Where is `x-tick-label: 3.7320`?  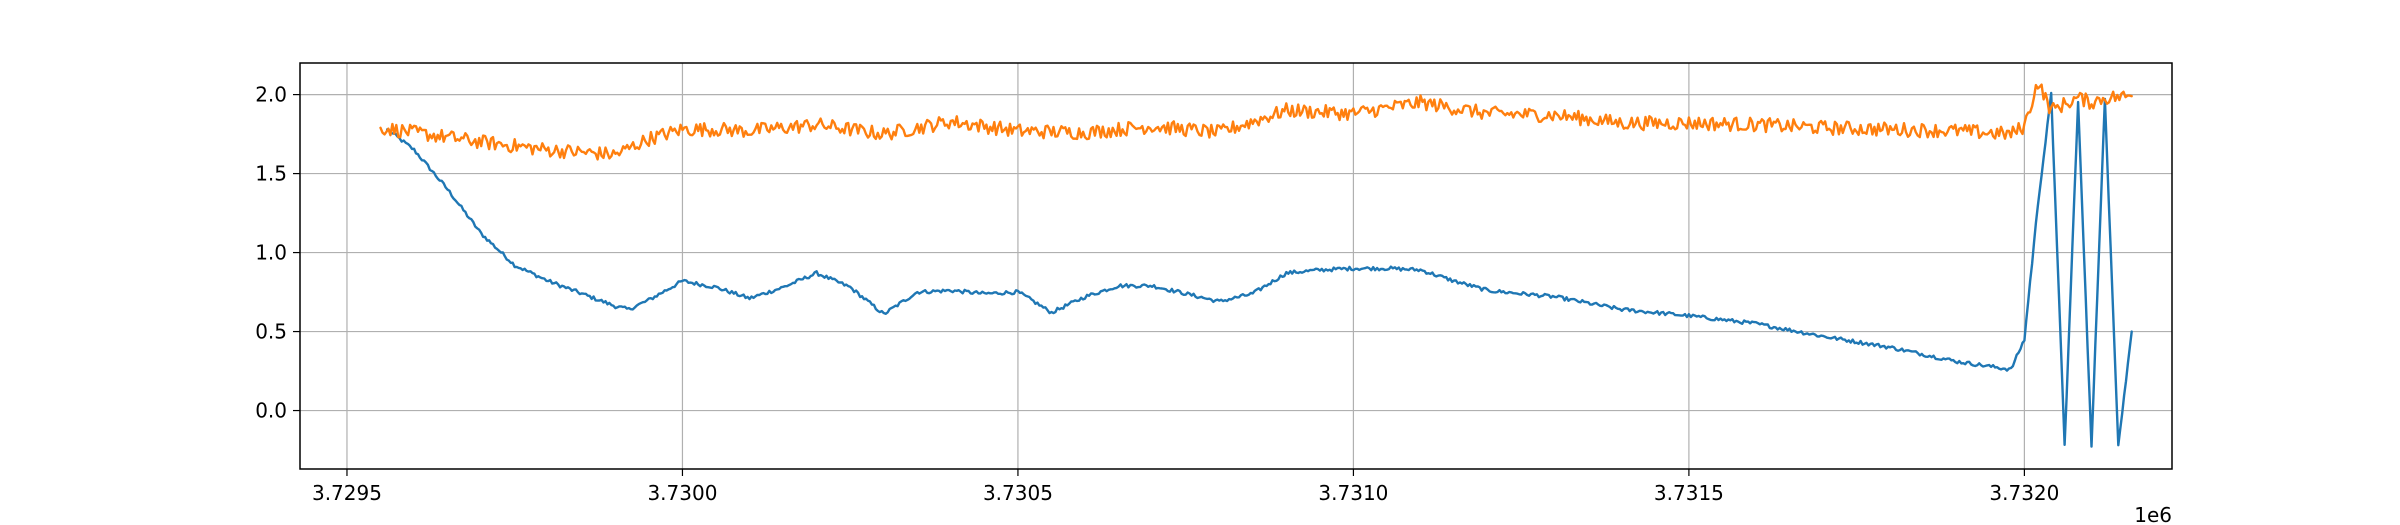 x-tick-label: 3.7320 is located at coordinates (2024, 493).